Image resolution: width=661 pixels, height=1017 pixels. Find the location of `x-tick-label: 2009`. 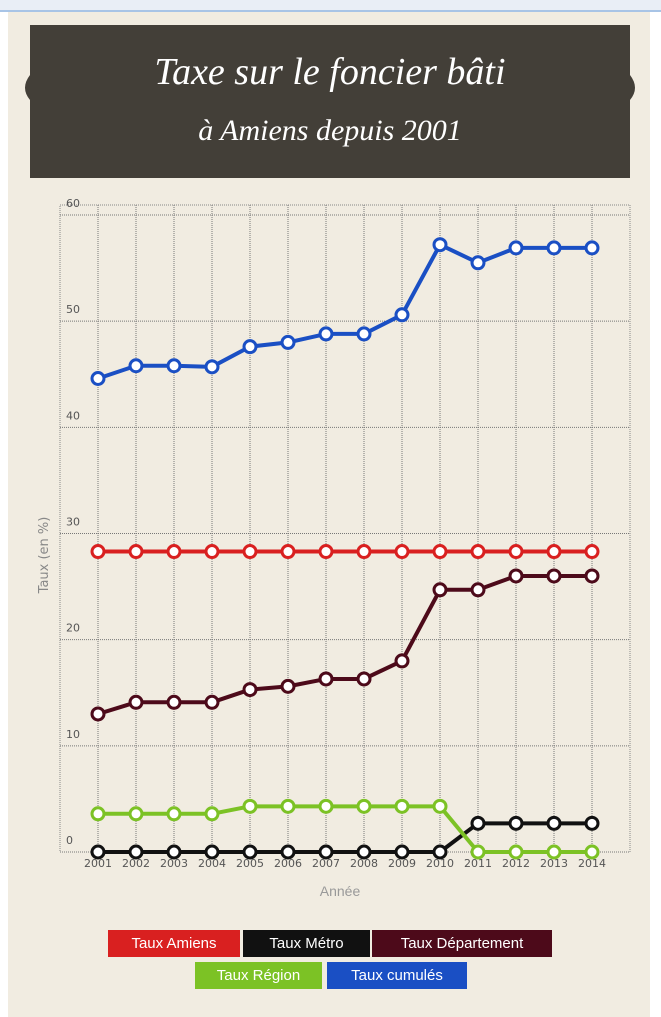

x-tick-label: 2009 is located at coordinates (402, 863).